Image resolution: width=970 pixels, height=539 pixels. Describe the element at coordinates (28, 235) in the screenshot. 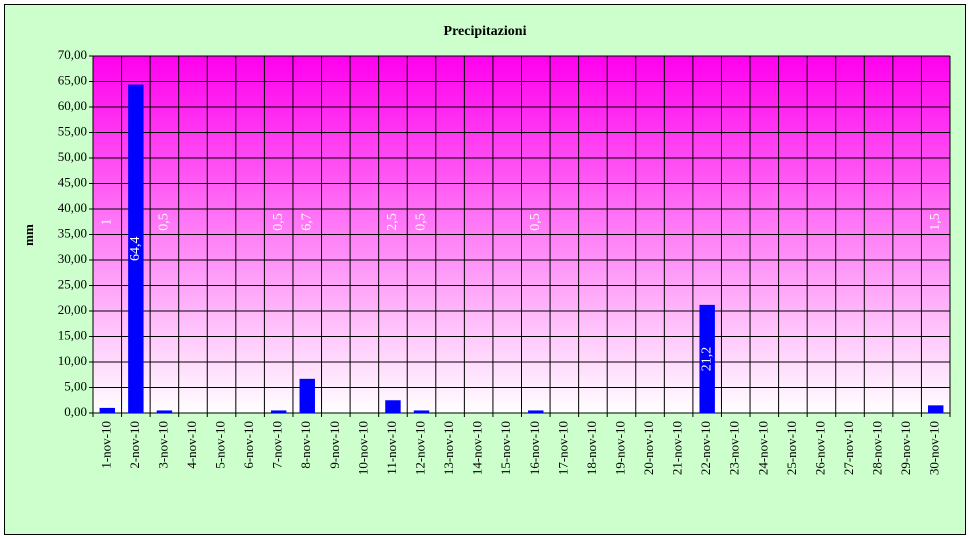

I see `y-axis-title: mm` at that location.